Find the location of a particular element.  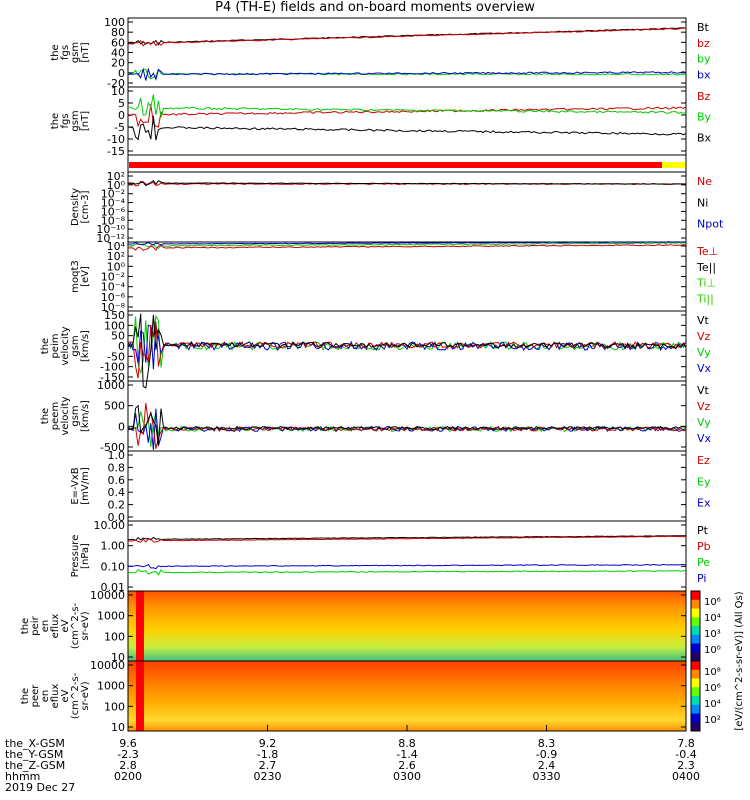

fgs-bottom-legend-Bz: Bz is located at coordinates (704, 96).